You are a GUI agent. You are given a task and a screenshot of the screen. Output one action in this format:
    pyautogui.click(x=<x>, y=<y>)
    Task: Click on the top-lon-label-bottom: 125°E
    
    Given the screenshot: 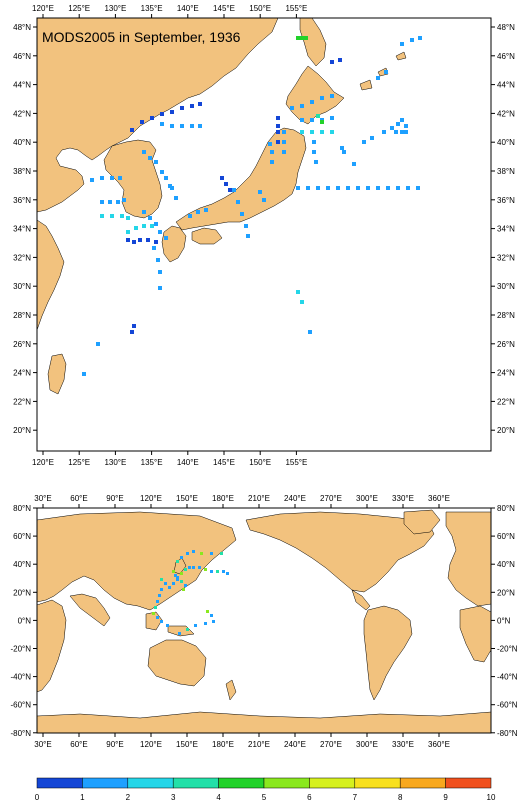 What is the action you would take?
    pyautogui.click(x=79, y=462)
    